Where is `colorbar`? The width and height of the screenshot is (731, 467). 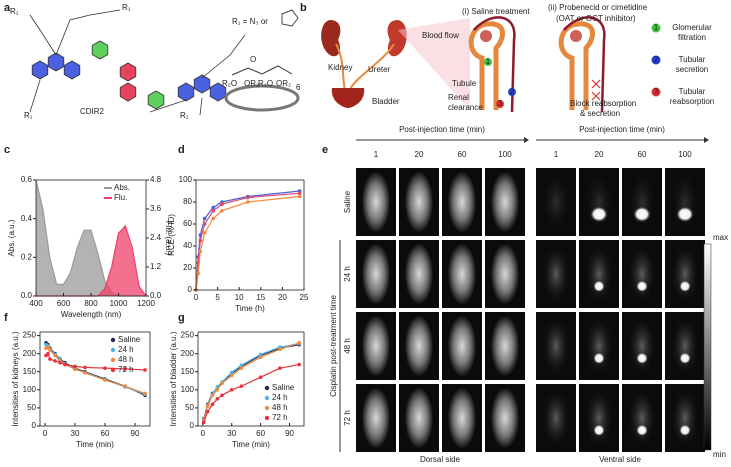
colorbar is located at coordinates (707, 347).